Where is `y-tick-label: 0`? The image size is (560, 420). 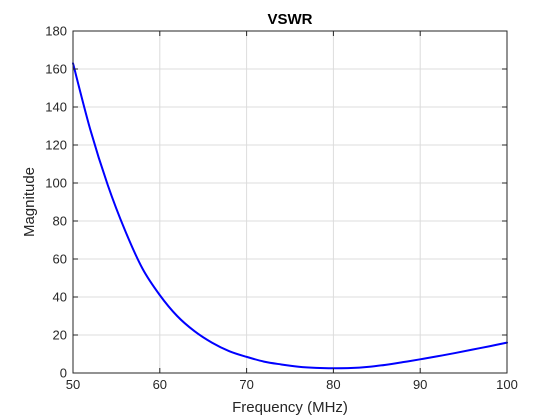
y-tick-label: 0 is located at coordinates (63, 373).